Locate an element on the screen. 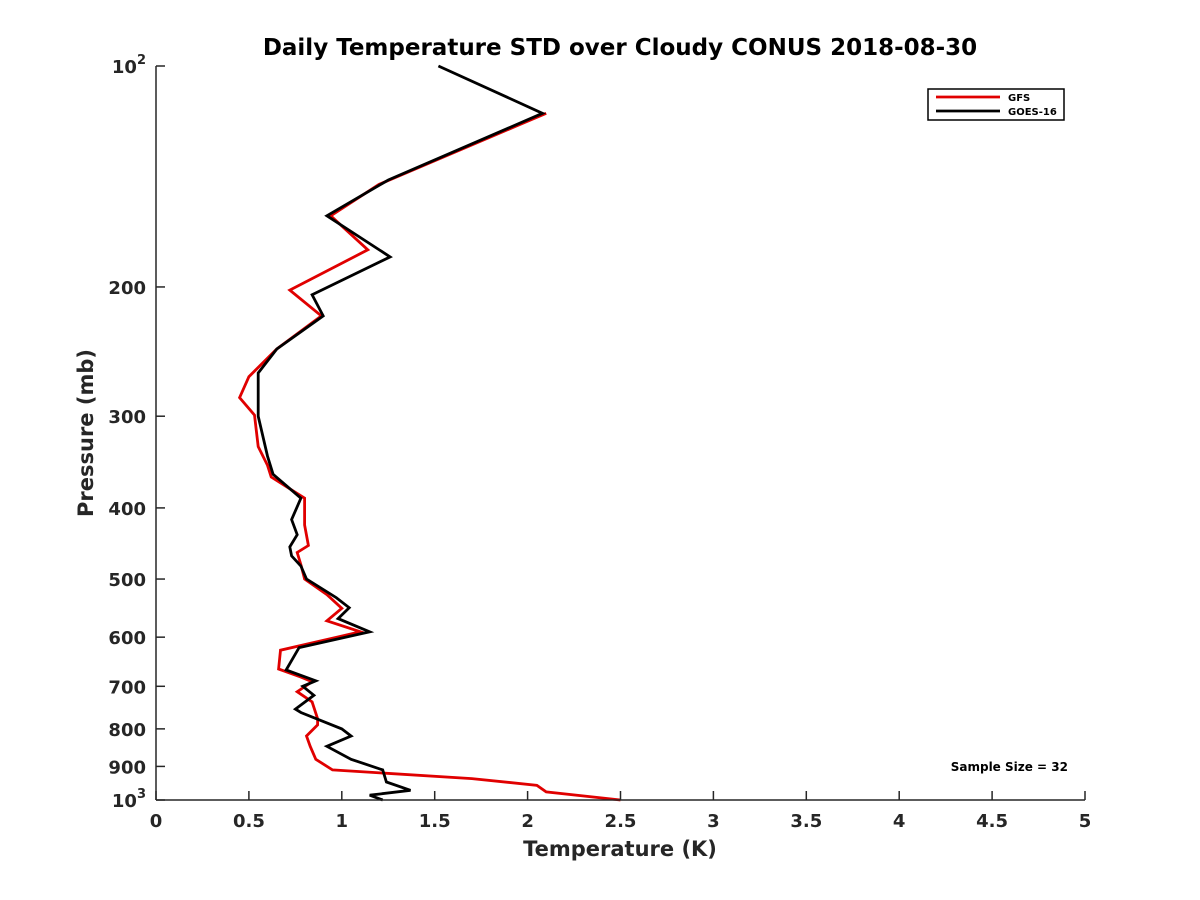 This screenshot has height=900, width=1200. x-tick-label: 0 is located at coordinates (156, 821).